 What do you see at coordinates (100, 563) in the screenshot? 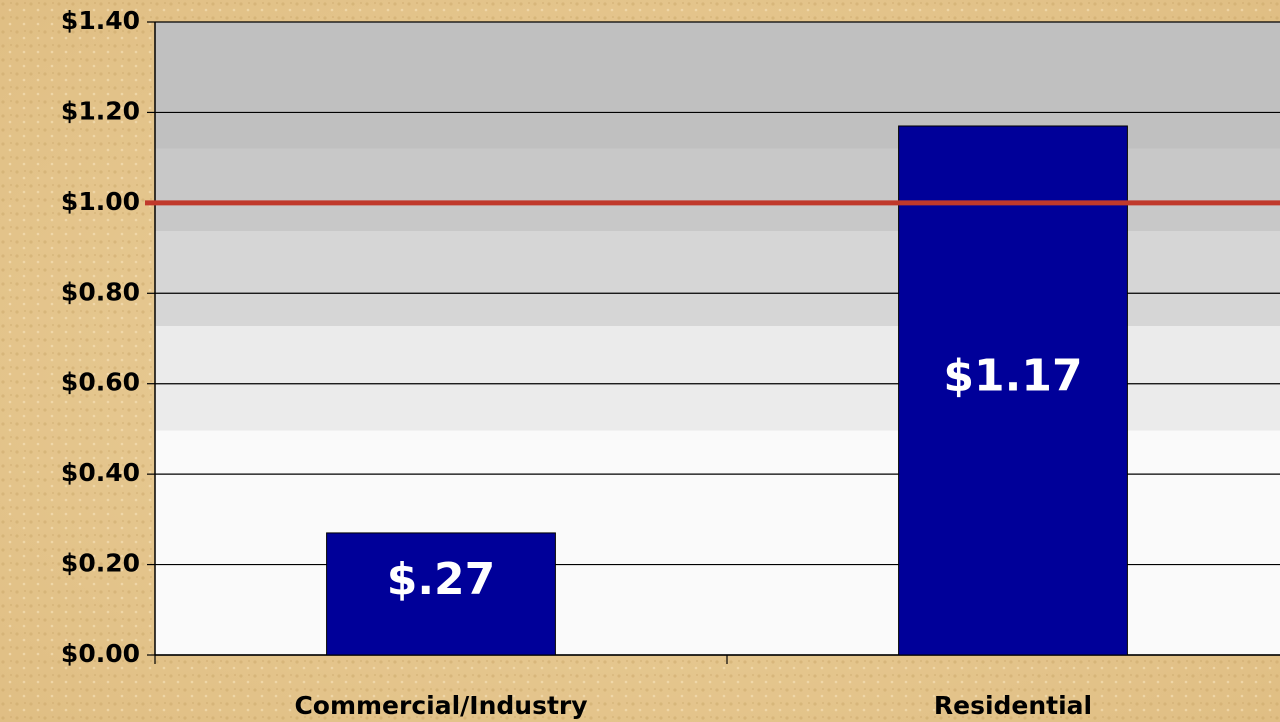
I see `y-tick-label: $0.20` at bounding box center [100, 563].